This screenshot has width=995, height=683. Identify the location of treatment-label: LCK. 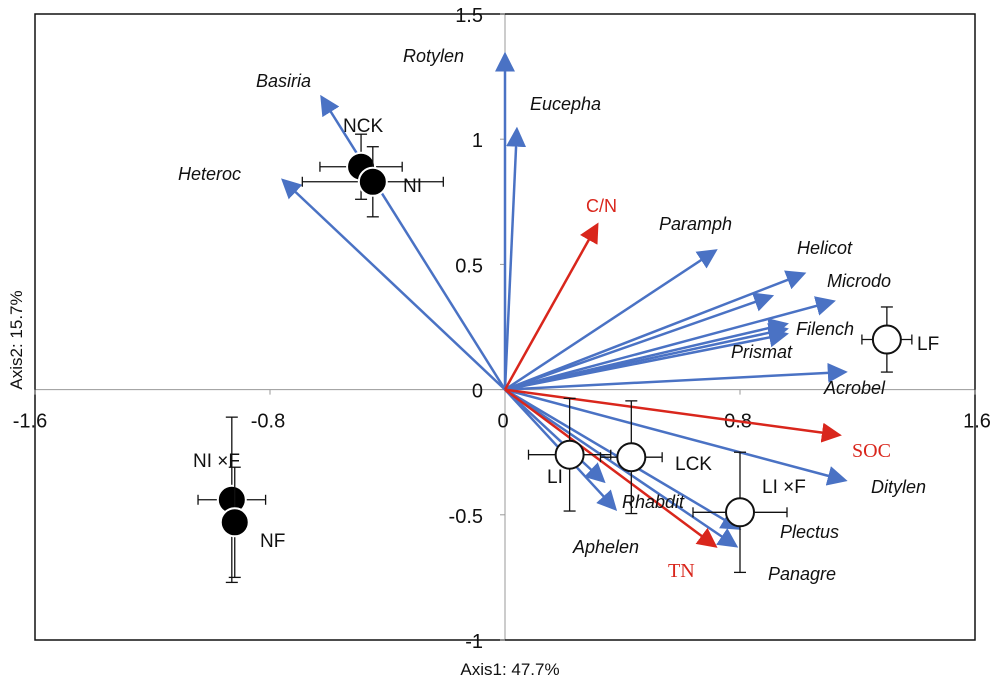
(693, 464).